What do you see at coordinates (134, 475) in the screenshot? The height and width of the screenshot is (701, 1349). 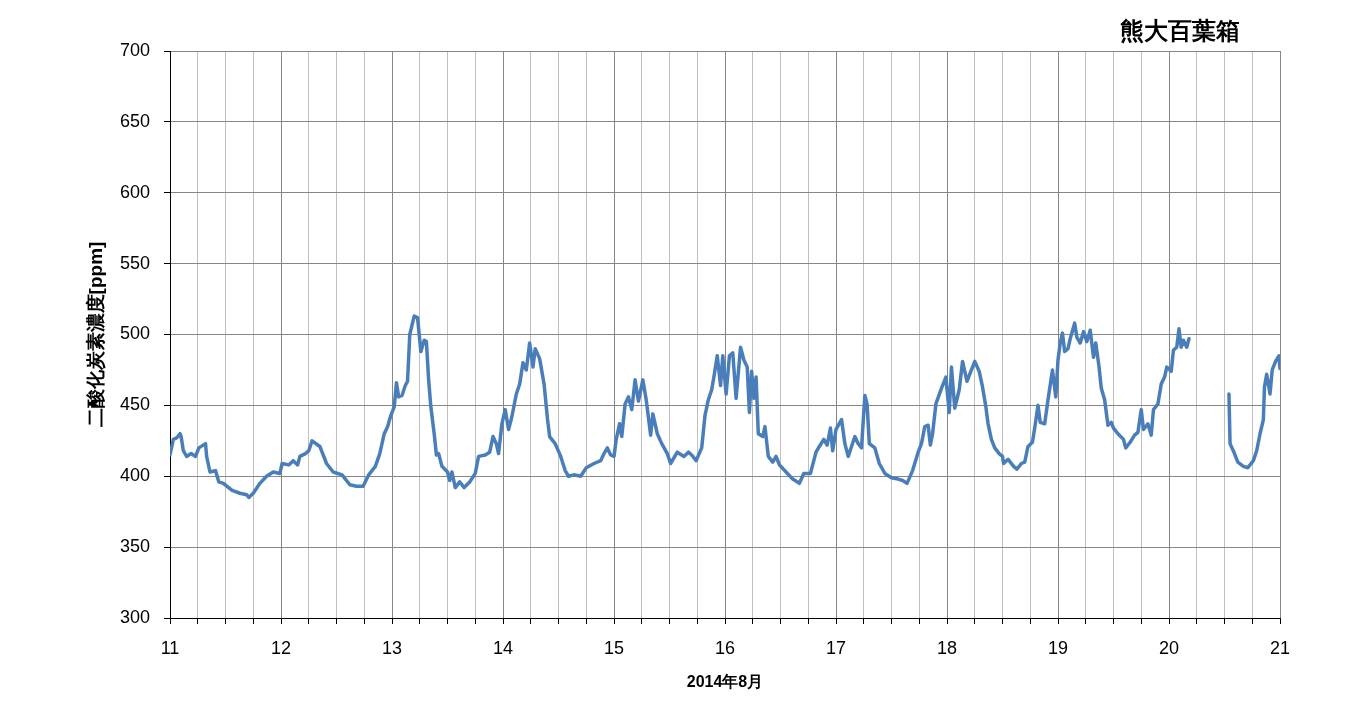 I see `y-tick-label: 400` at bounding box center [134, 475].